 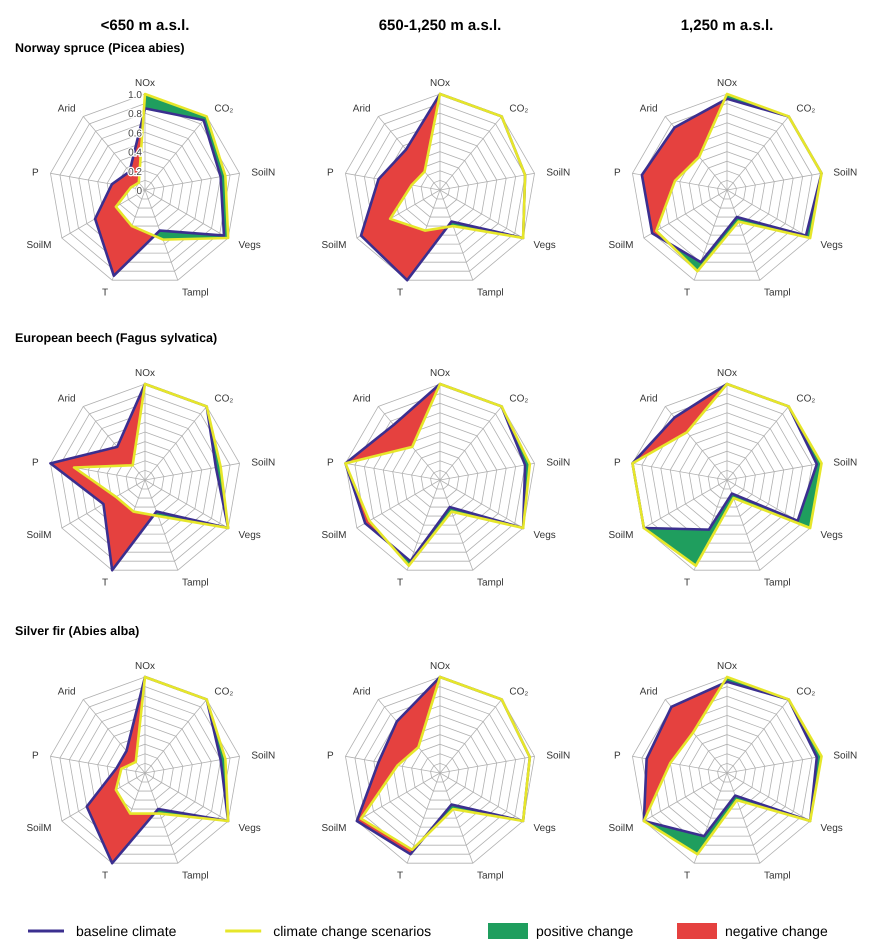 What do you see at coordinates (135, 114) in the screenshot?
I see `y-tick-label: 0.8` at bounding box center [135, 114].